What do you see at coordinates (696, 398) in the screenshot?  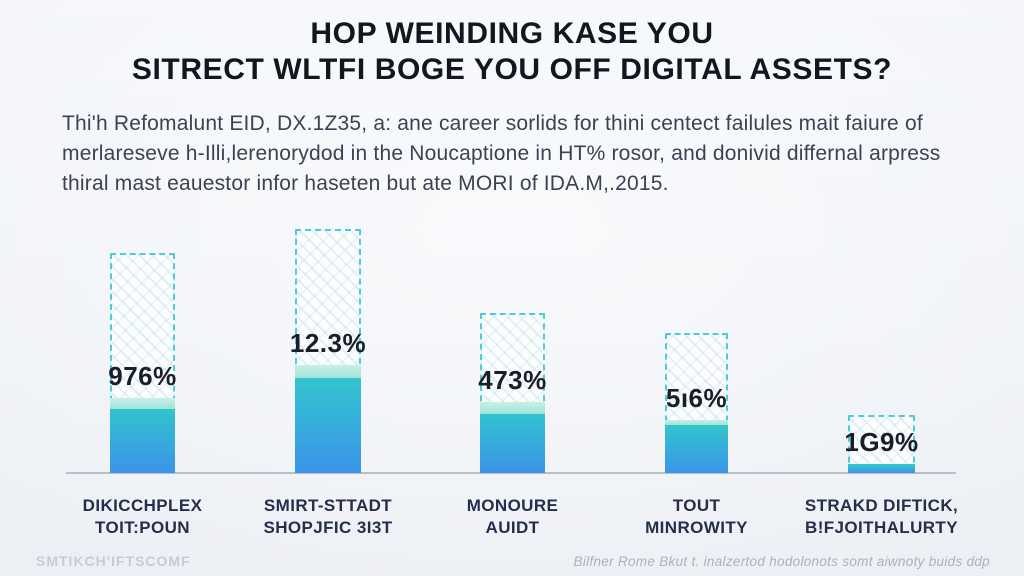 I see `bar-value-label: 5ı6%` at bounding box center [696, 398].